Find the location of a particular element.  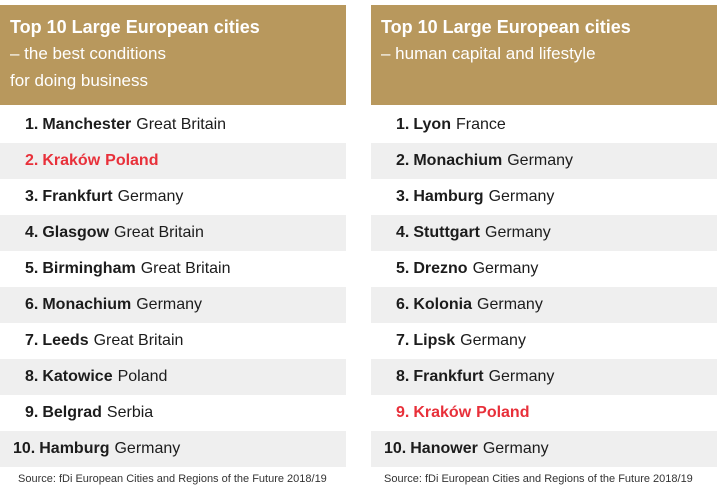

panel-subtitle: – human capital and lifestyle is located at coordinates (488, 53).